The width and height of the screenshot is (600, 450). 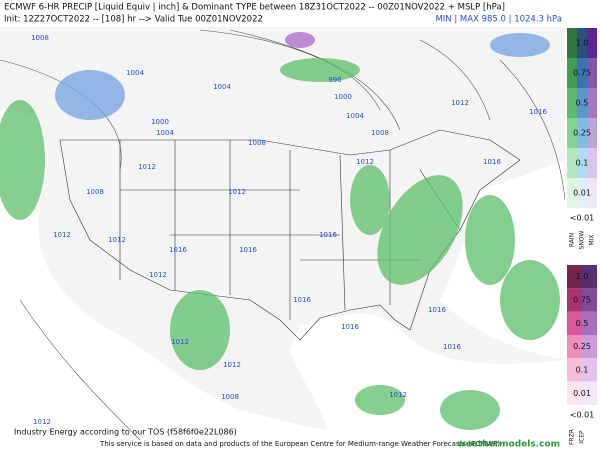 What do you see at coordinates (572, 437) in the screenshot?
I see `legend-type: FRZR` at bounding box center [572, 437].